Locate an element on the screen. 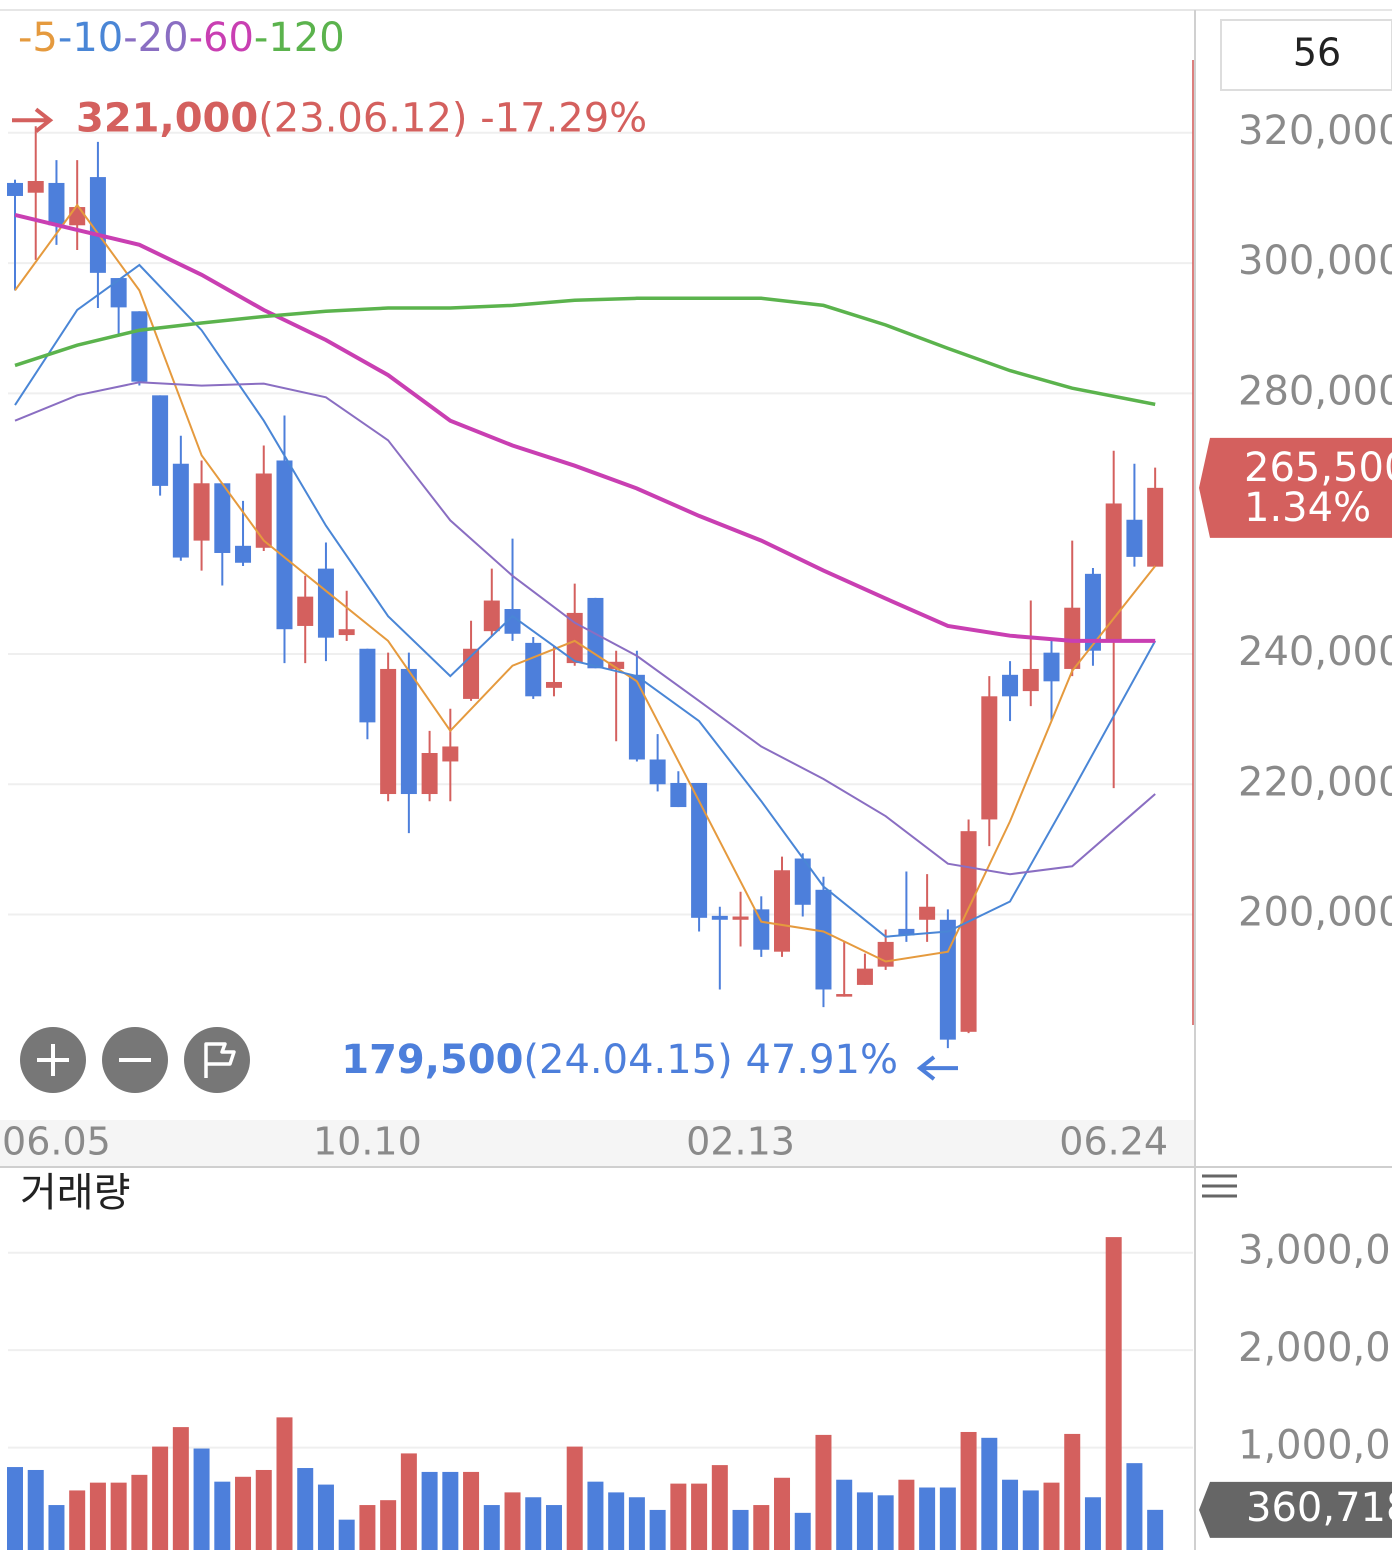 The height and width of the screenshot is (1550, 1392). y-tick-label: 3,000,000 is located at coordinates (1315, 1251).